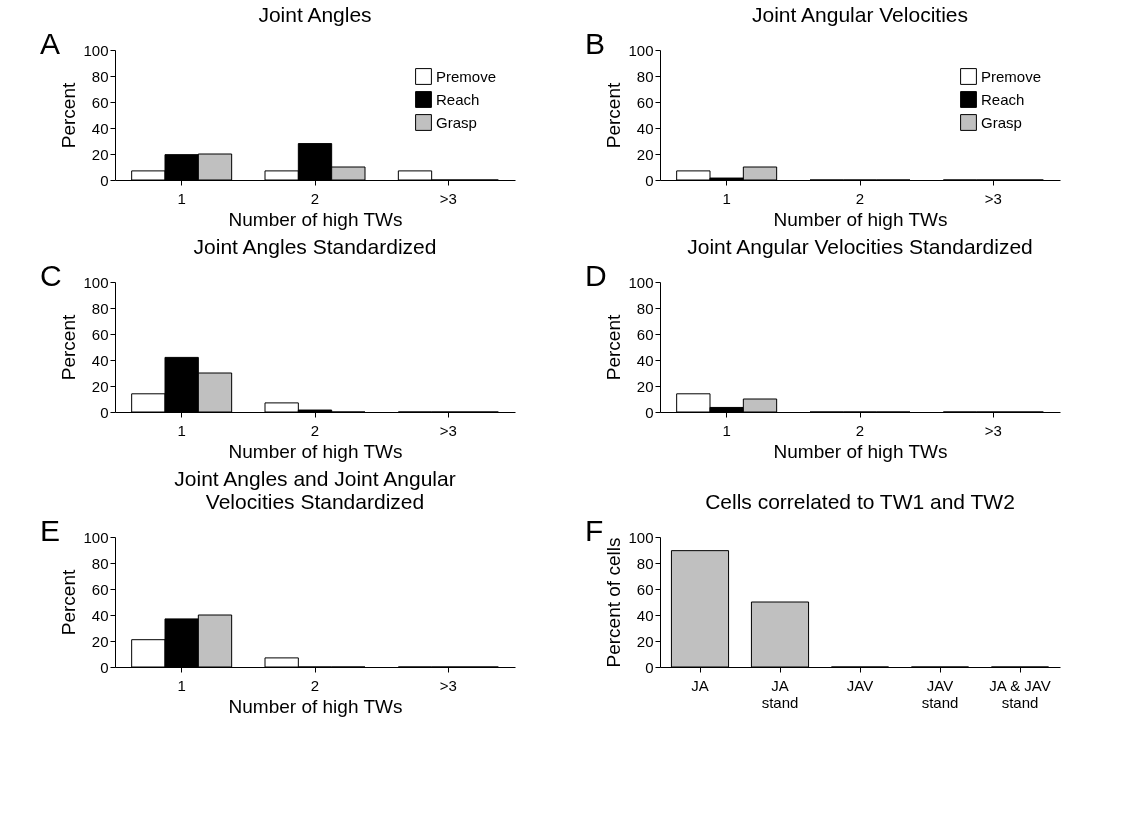 Image resolution: width=1147 pixels, height=836 pixels. Describe the element at coordinates (860, 685) in the screenshot. I see `x-tick-label: JAV` at that location.